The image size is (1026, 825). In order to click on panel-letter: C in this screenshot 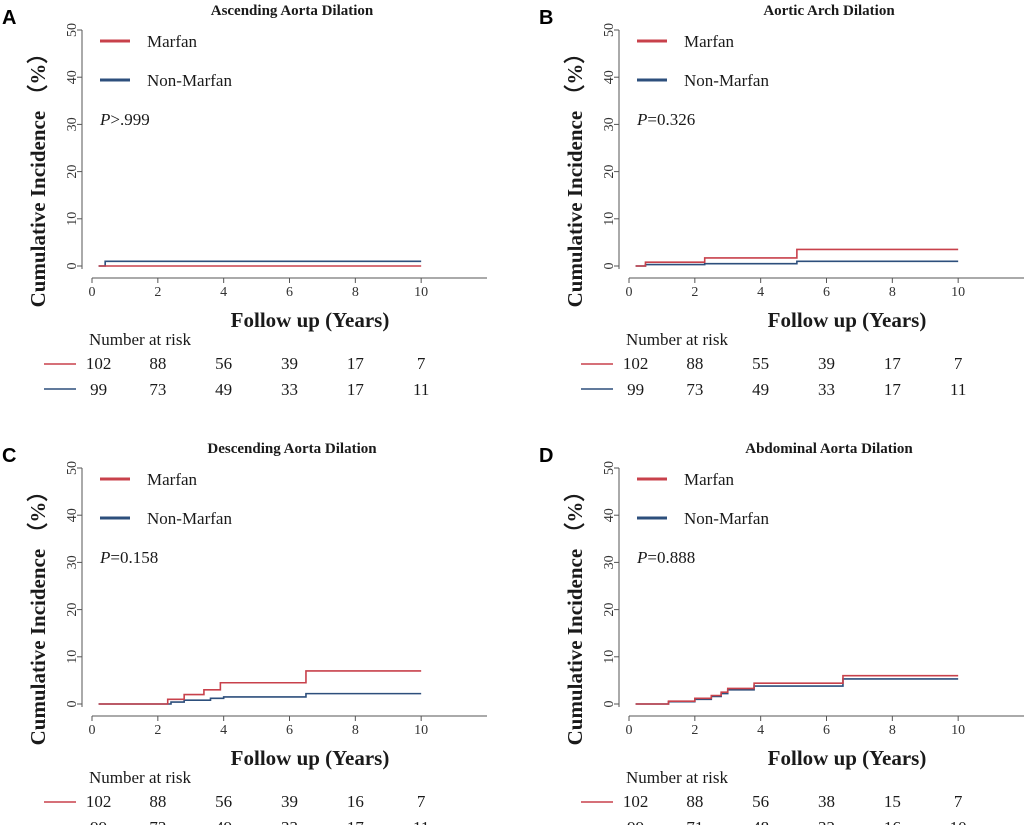, I will do `click(9, 456)`.